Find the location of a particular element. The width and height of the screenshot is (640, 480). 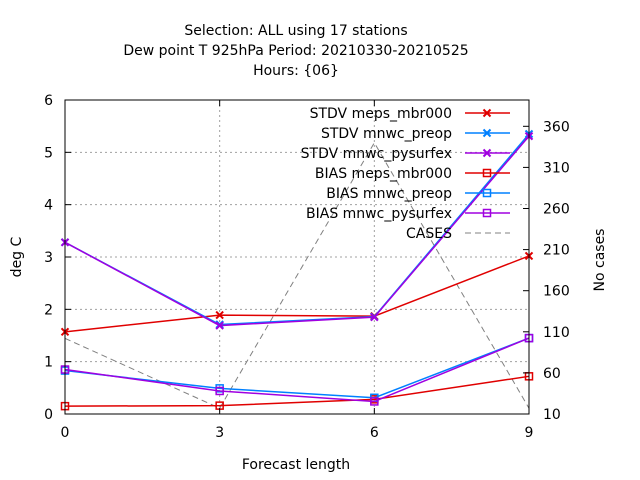

y2-tick-label: 110 is located at coordinates (556, 333).